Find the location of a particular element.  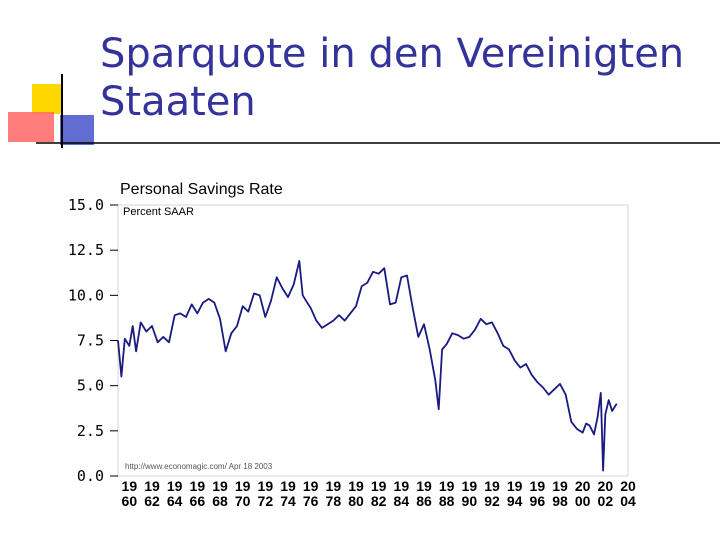

x-tick-label-year: 88 is located at coordinates (447, 501).